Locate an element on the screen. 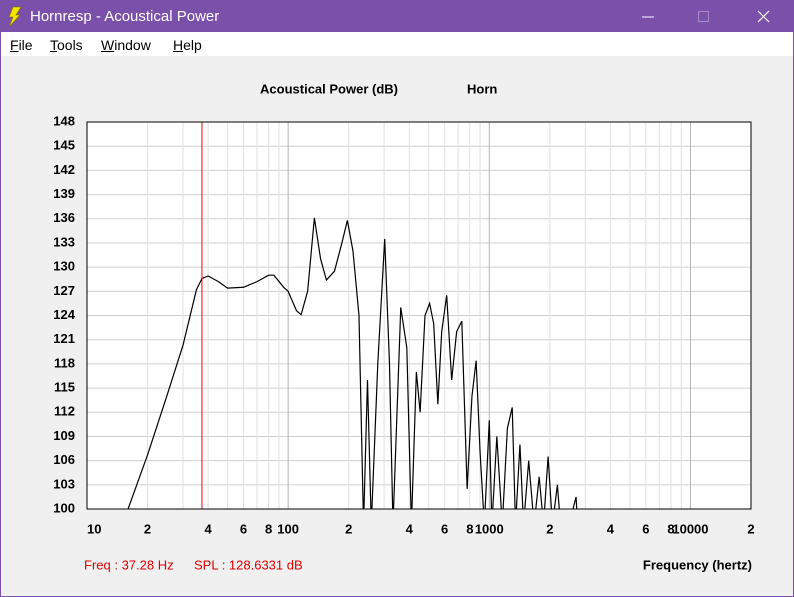  chart-subtitle: Horn is located at coordinates (482, 88).